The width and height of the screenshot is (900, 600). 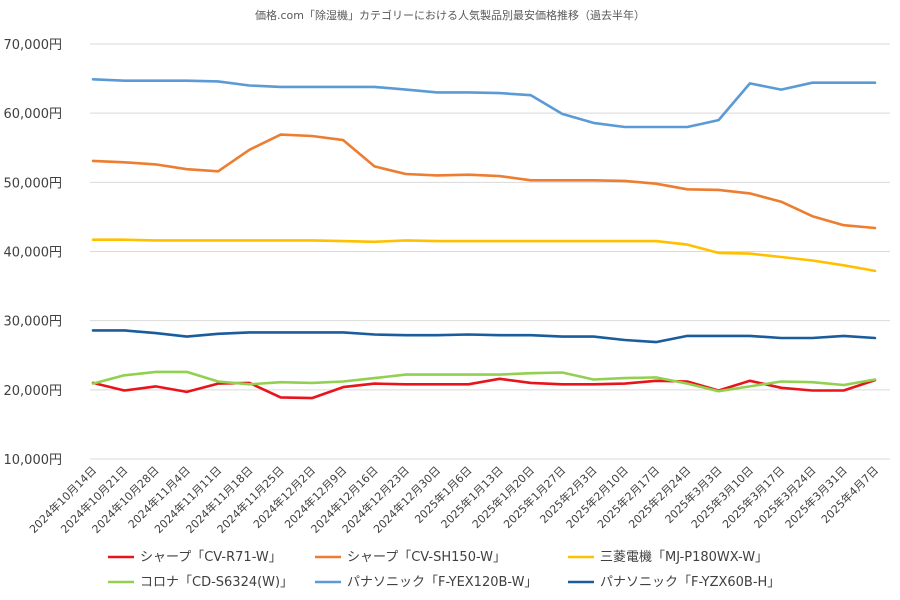 I want to click on legend-label: パナソニック「F-YZX60B-H」, so click(x=690, y=582).